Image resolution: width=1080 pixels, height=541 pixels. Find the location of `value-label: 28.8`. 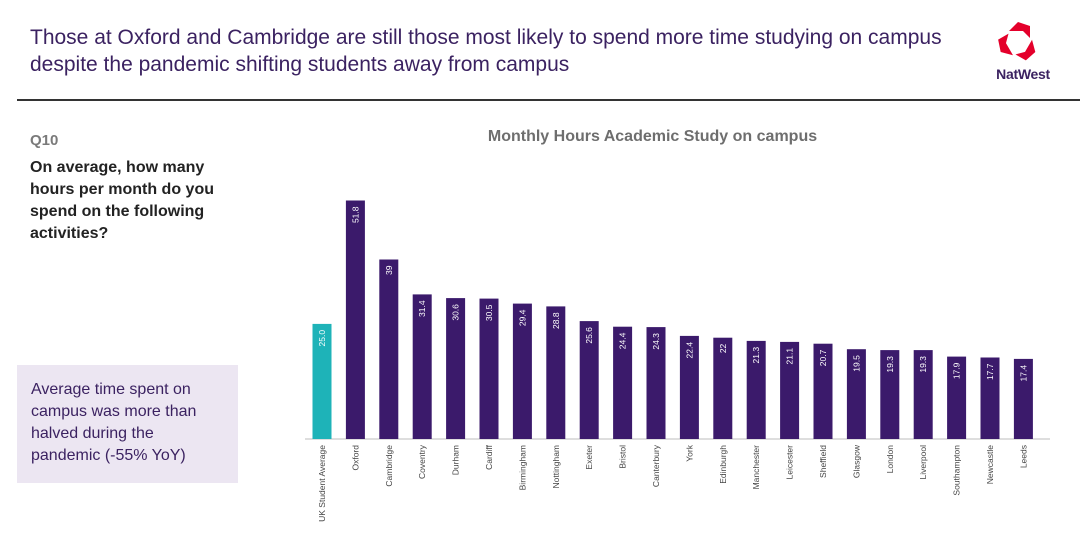

value-label: 28.8 is located at coordinates (556, 320).